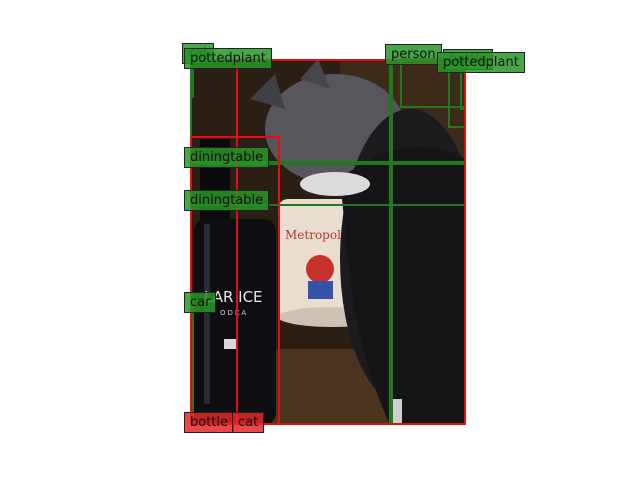 This screenshot has width=640, height=480. I want to click on bottle-subtext: ODKA, so click(234, 313).